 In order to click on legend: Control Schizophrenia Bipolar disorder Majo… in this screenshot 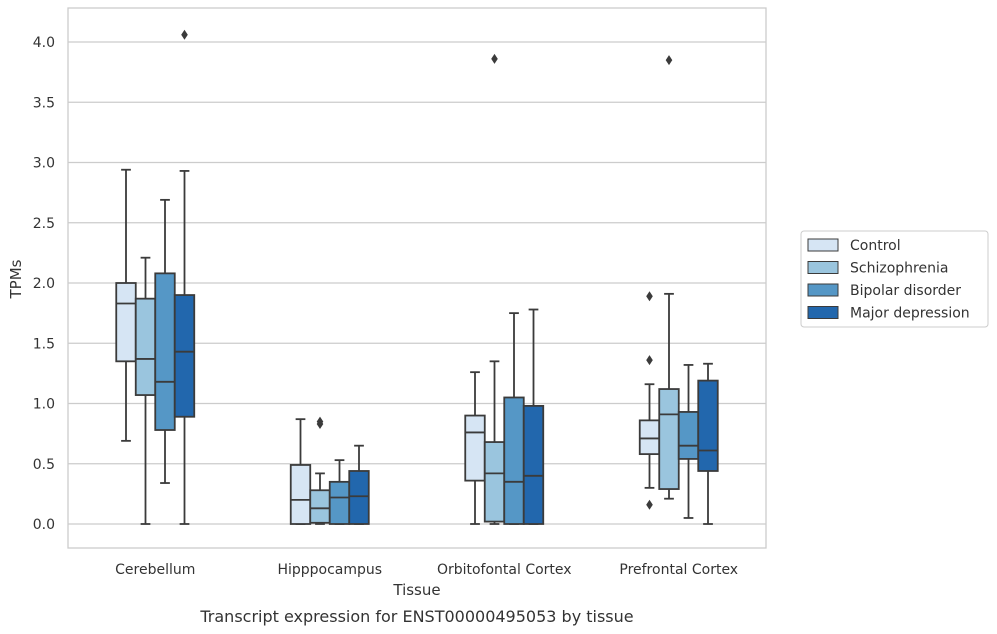, I will do `click(894, 279)`.